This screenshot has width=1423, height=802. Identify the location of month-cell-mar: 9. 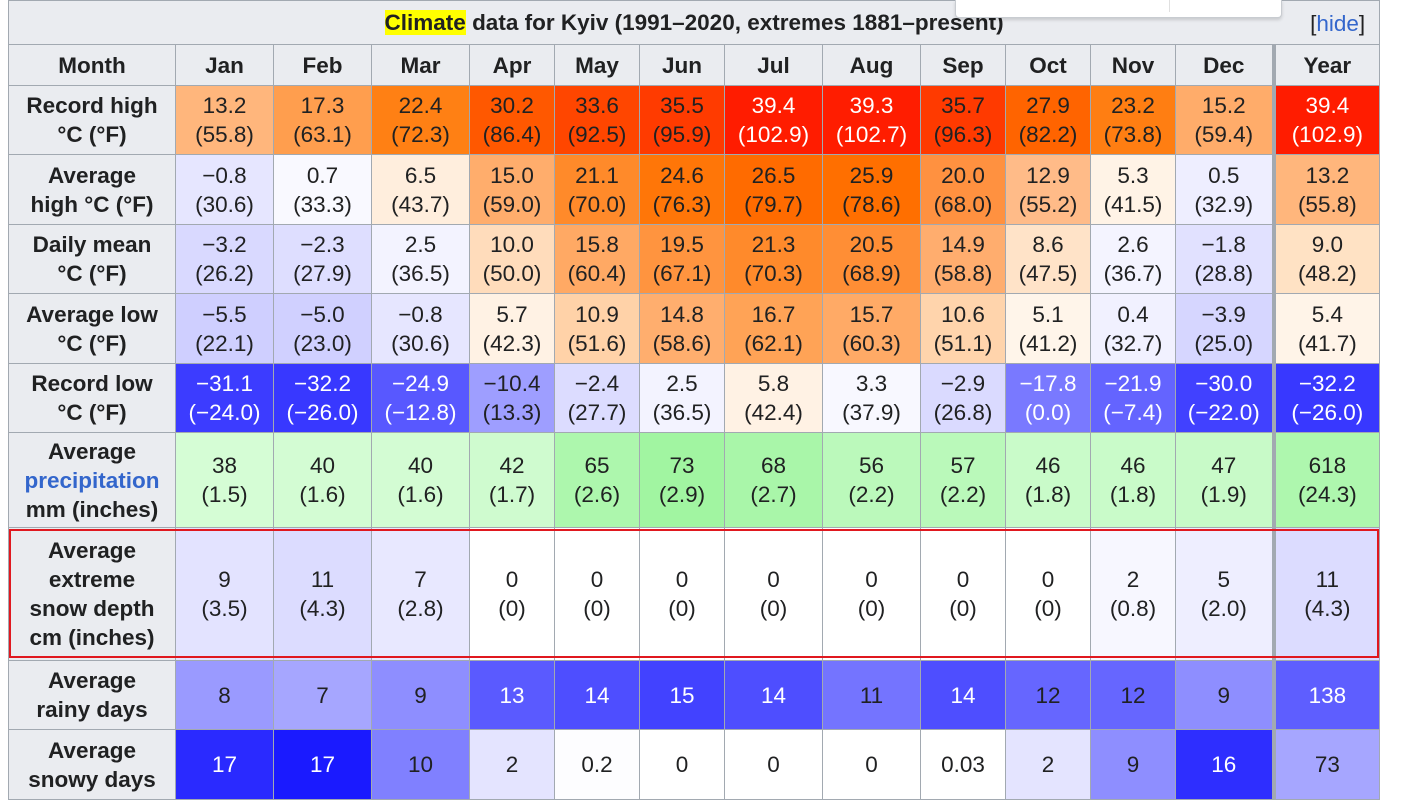
(420, 695).